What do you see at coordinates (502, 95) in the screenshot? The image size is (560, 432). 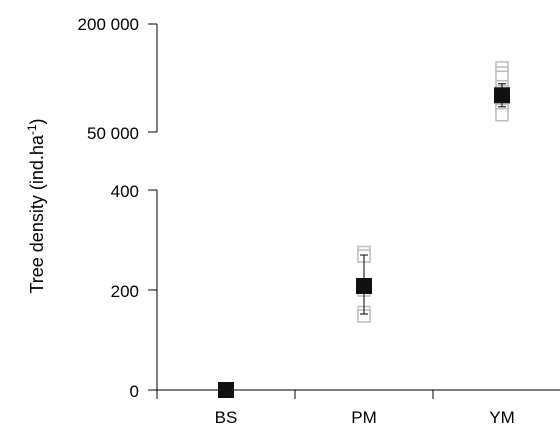 I see `mean-marker-ym` at bounding box center [502, 95].